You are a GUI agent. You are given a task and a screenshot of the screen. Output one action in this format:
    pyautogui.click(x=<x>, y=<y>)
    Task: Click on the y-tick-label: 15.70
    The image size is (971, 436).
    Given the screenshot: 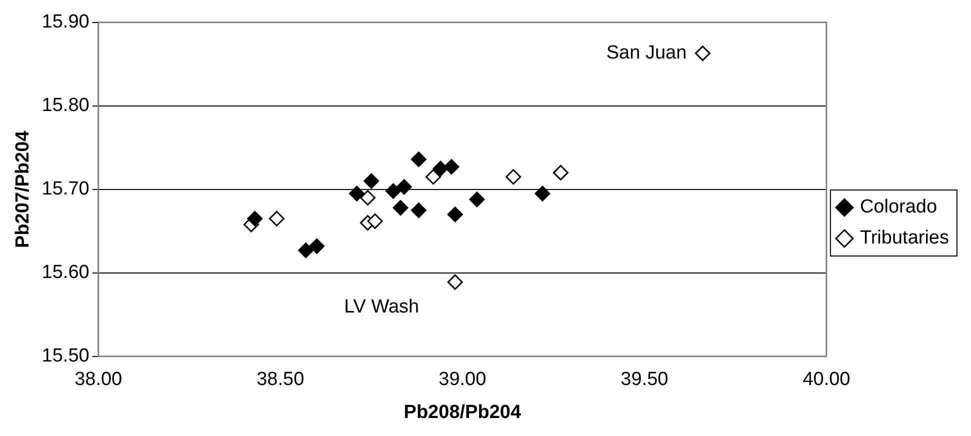 What is the action you would take?
    pyautogui.click(x=66, y=189)
    